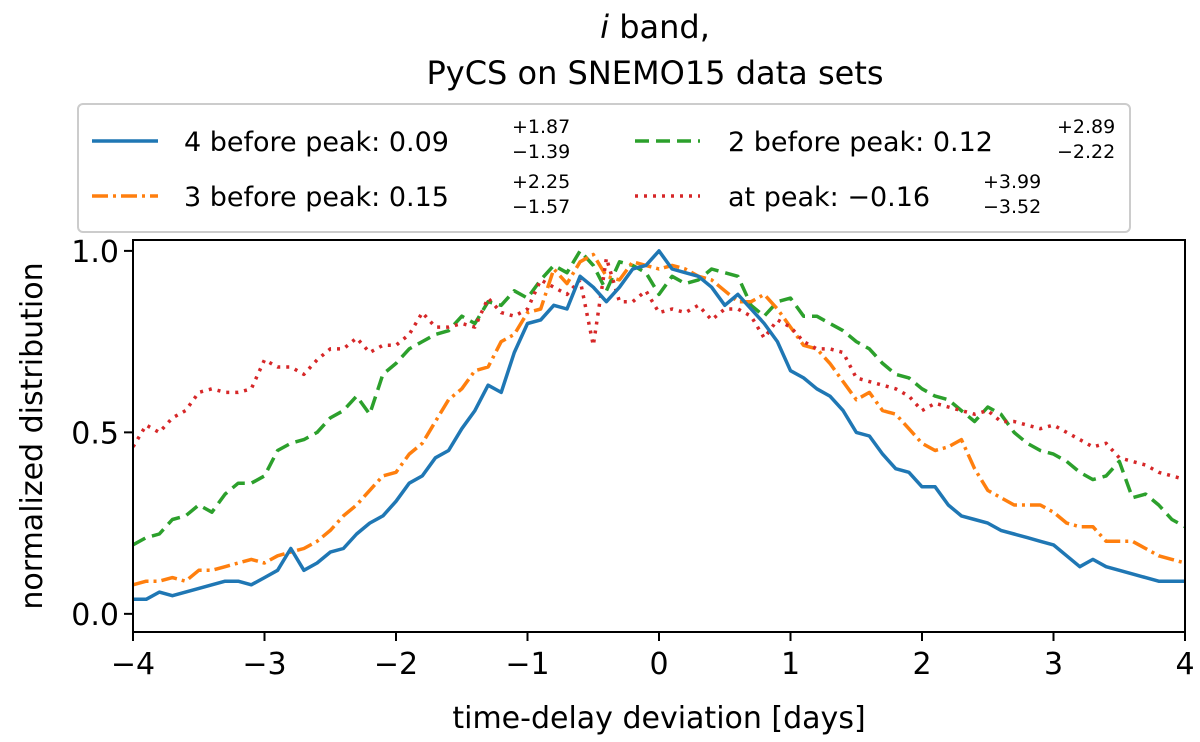 Image resolution: width=1200 pixels, height=742 pixels. What do you see at coordinates (541, 207) in the screenshot?
I see `legend-sub-3-before-peak: −1.57` at bounding box center [541, 207].